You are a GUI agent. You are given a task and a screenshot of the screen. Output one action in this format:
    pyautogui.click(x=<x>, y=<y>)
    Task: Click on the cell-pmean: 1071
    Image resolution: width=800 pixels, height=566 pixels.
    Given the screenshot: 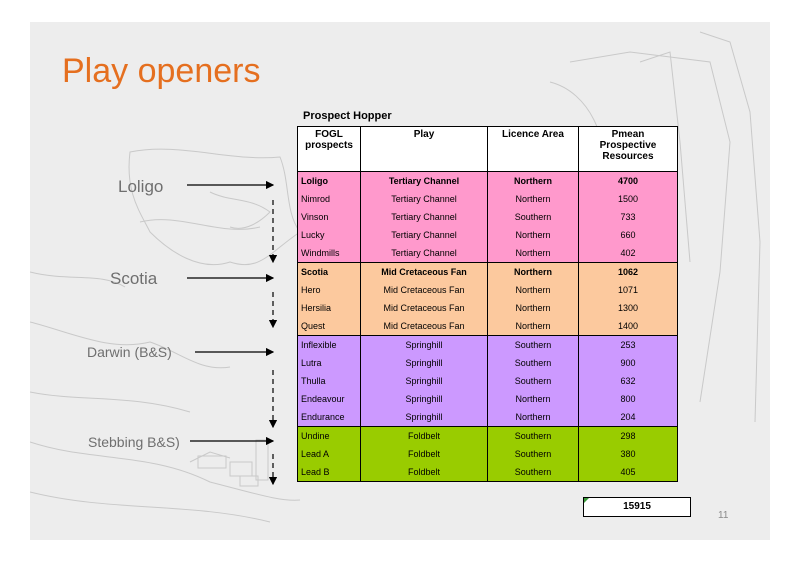 What is the action you would take?
    pyautogui.click(x=628, y=290)
    